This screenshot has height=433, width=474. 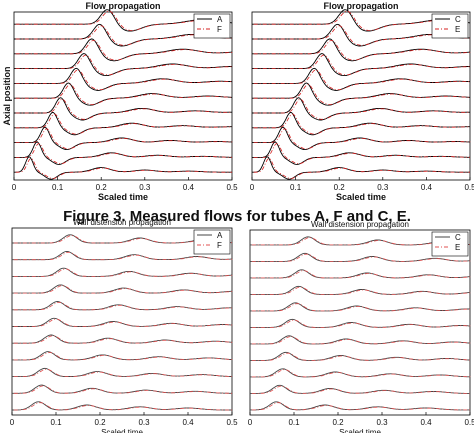 I want to click on legend-label: E, so click(x=457, y=29).